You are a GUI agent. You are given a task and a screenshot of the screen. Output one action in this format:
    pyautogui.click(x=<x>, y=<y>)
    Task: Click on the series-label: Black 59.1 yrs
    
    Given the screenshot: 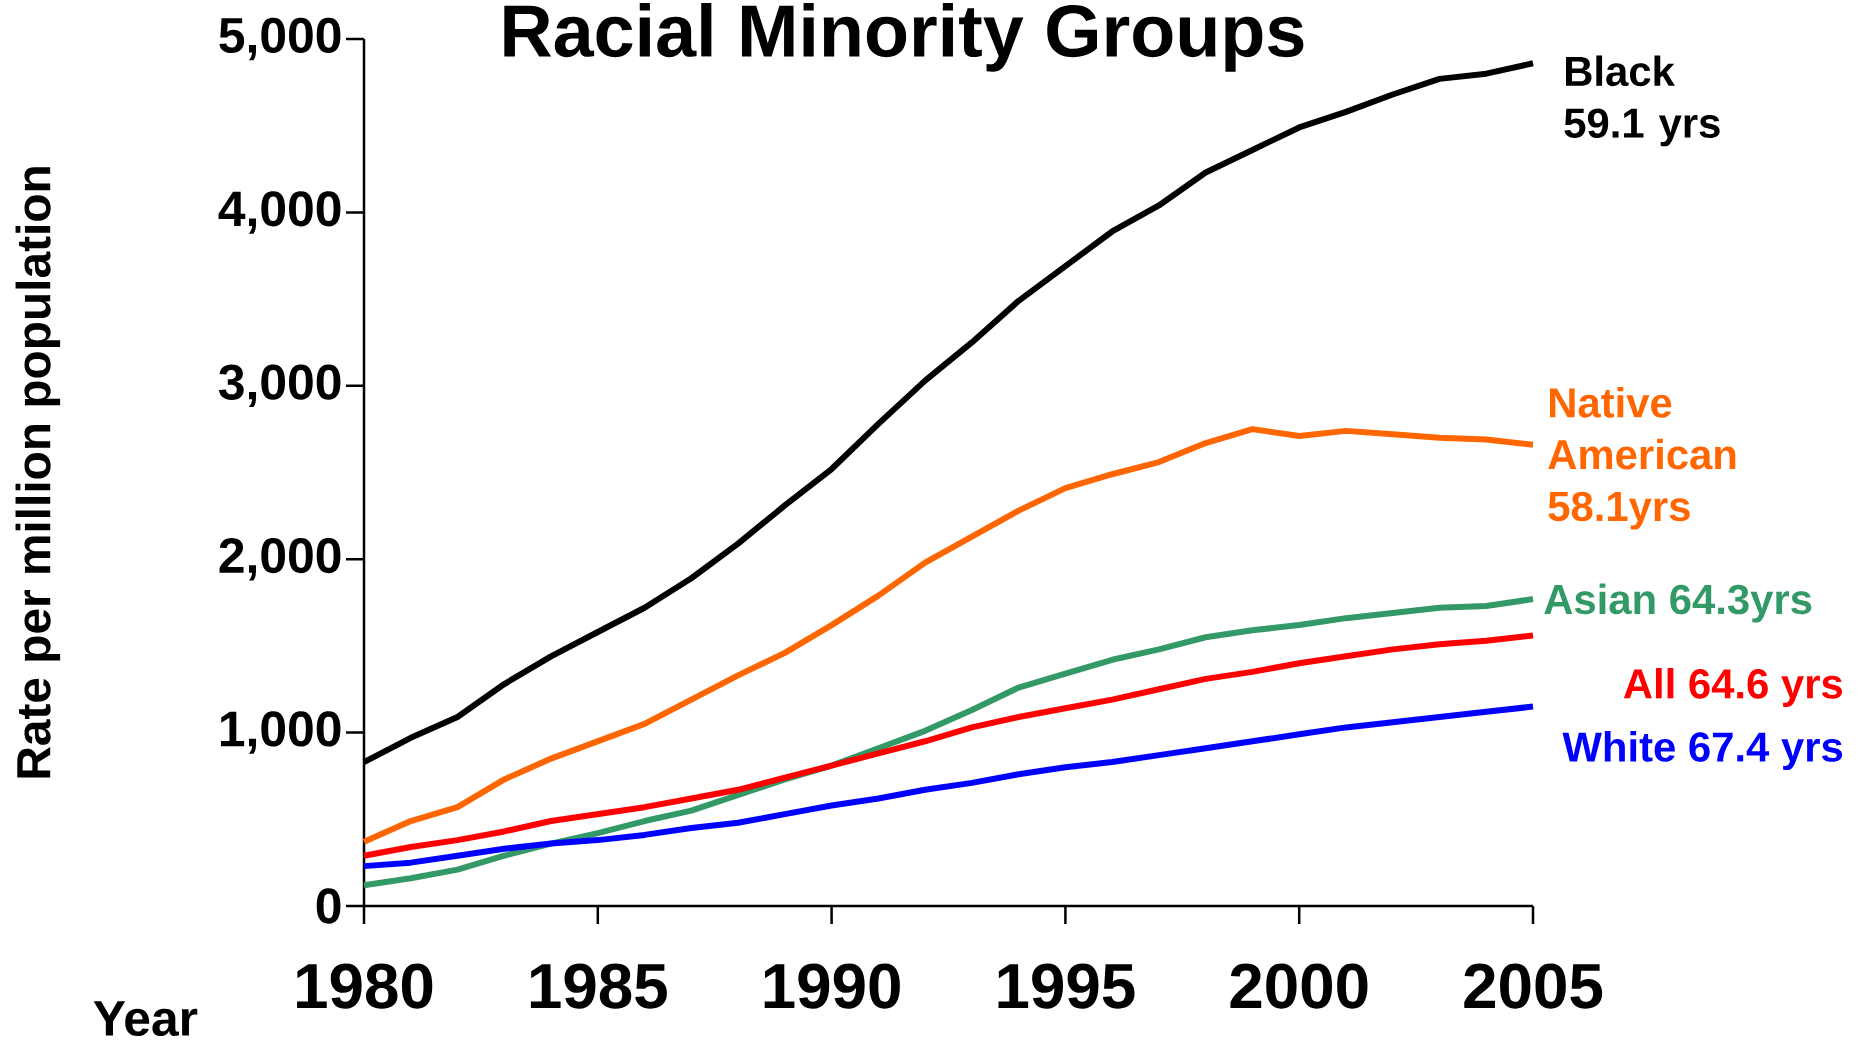 What is the action you would take?
    pyautogui.click(x=1642, y=101)
    